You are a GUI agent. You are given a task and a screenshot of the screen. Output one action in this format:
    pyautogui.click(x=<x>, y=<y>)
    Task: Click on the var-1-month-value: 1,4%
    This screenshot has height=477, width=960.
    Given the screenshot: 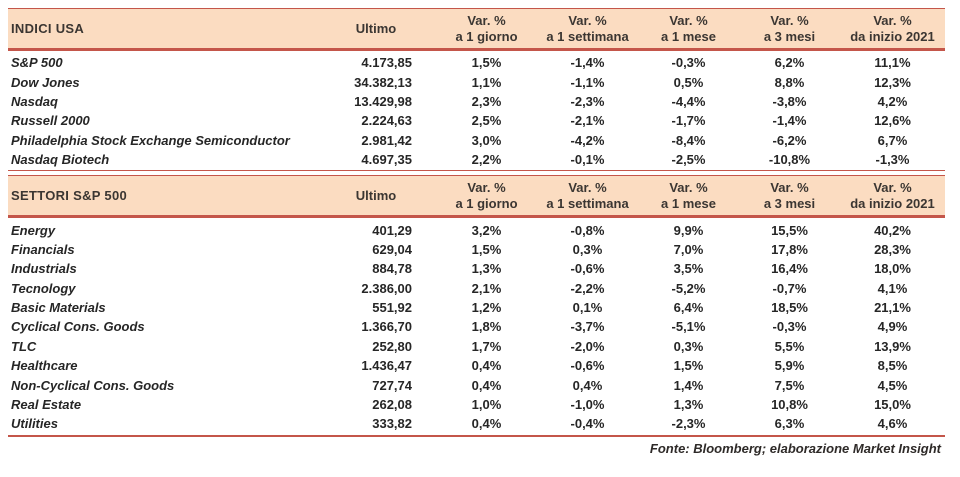 What is the action you would take?
    pyautogui.click(x=688, y=385)
    